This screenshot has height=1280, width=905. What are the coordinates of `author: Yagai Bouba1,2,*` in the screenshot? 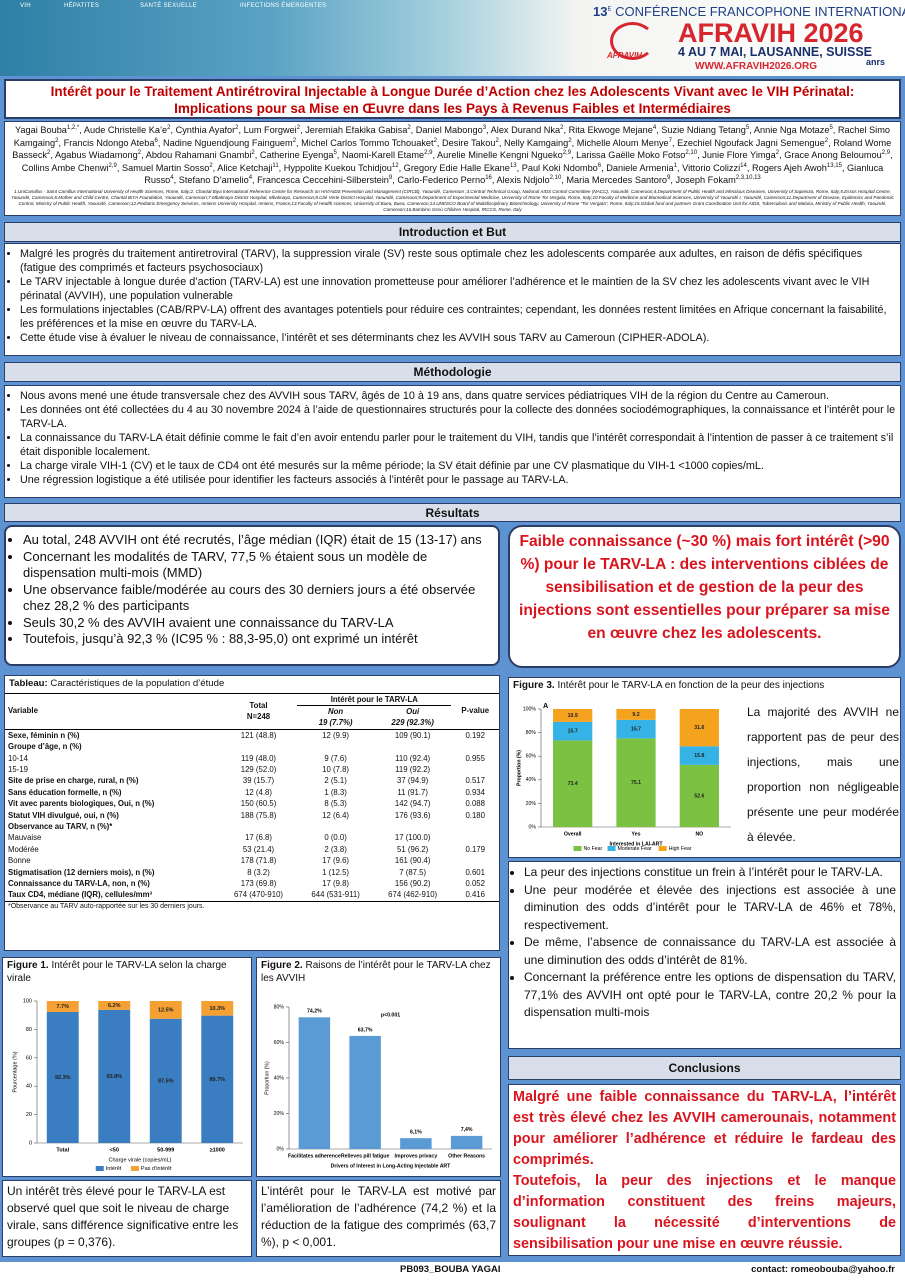 It's located at (49, 130).